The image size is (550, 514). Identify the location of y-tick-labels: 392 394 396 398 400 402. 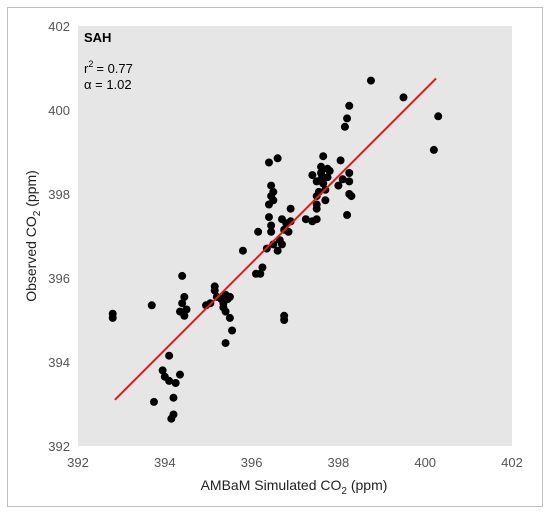
(59, 236).